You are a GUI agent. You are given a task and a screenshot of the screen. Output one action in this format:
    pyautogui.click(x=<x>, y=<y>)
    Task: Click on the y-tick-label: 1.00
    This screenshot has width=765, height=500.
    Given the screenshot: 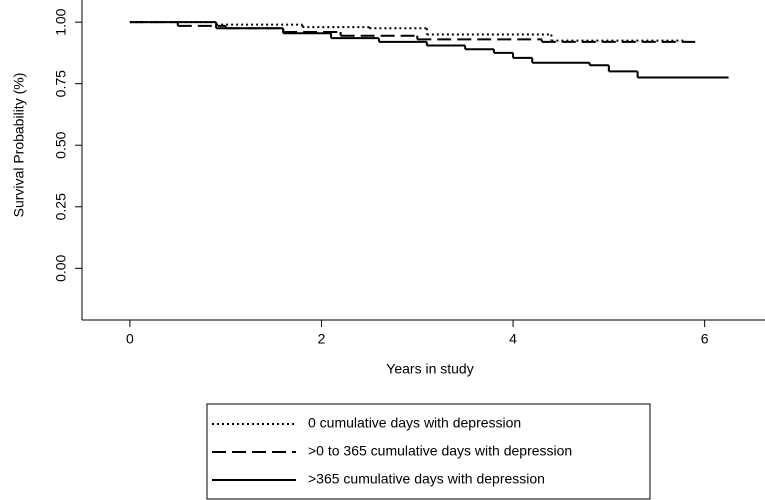 What is the action you would take?
    pyautogui.click(x=61, y=21)
    